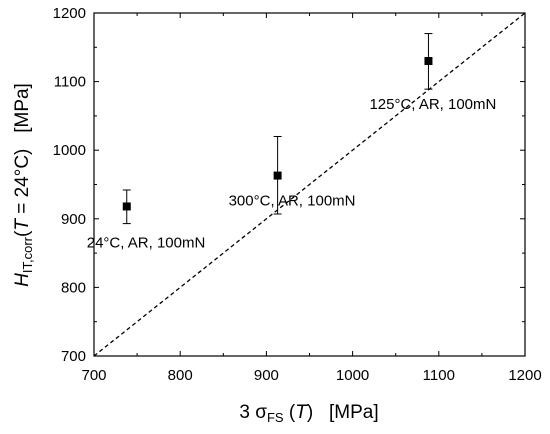 The image size is (550, 434). I want to click on x-axis-title-variable: T, so click(301, 412).